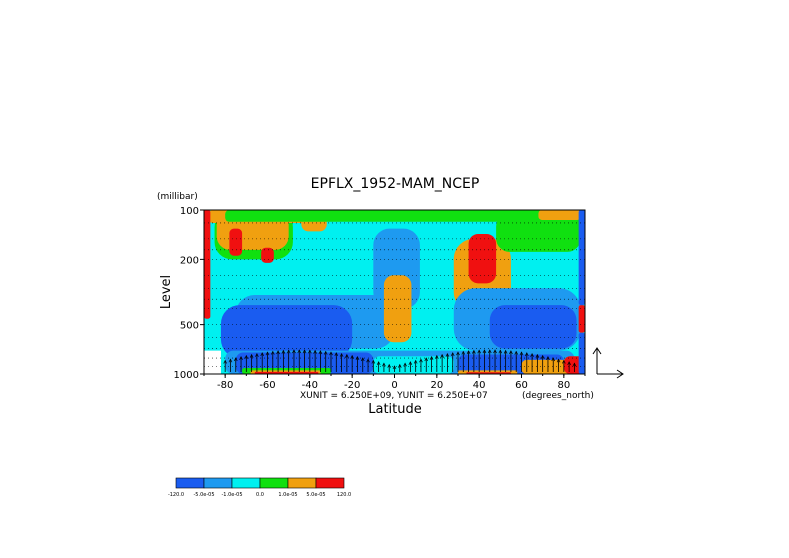 Image resolution: width=789 pixels, height=558 pixels. I want to click on x-unit-label: (degrees_north), so click(558, 396).